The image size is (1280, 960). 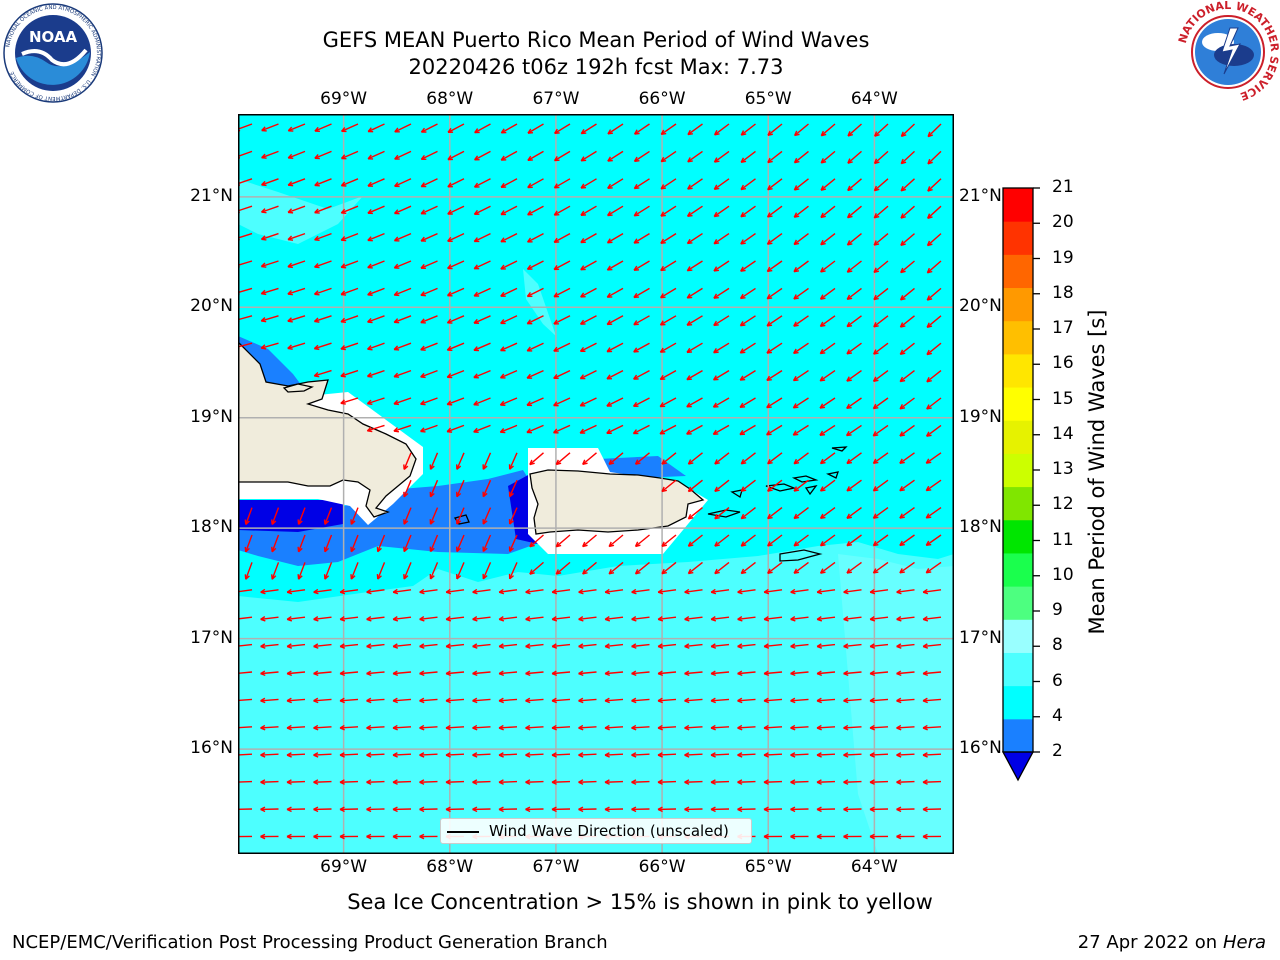 What do you see at coordinates (1036, 470) in the screenshot?
I see `colorbar-tick-marks` at bounding box center [1036, 470].